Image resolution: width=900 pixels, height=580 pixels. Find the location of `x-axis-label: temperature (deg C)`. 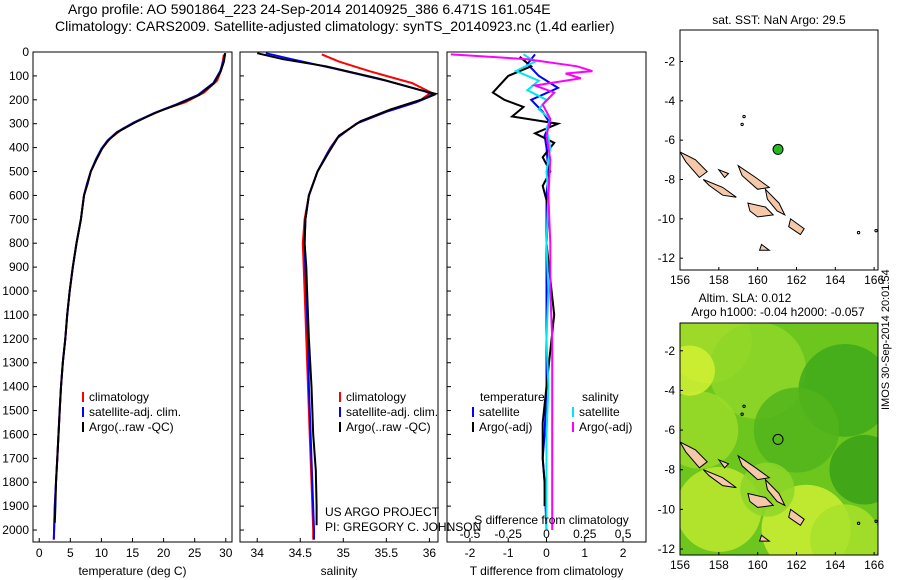

x-axis-label: temperature (deg C) is located at coordinates (132, 571).